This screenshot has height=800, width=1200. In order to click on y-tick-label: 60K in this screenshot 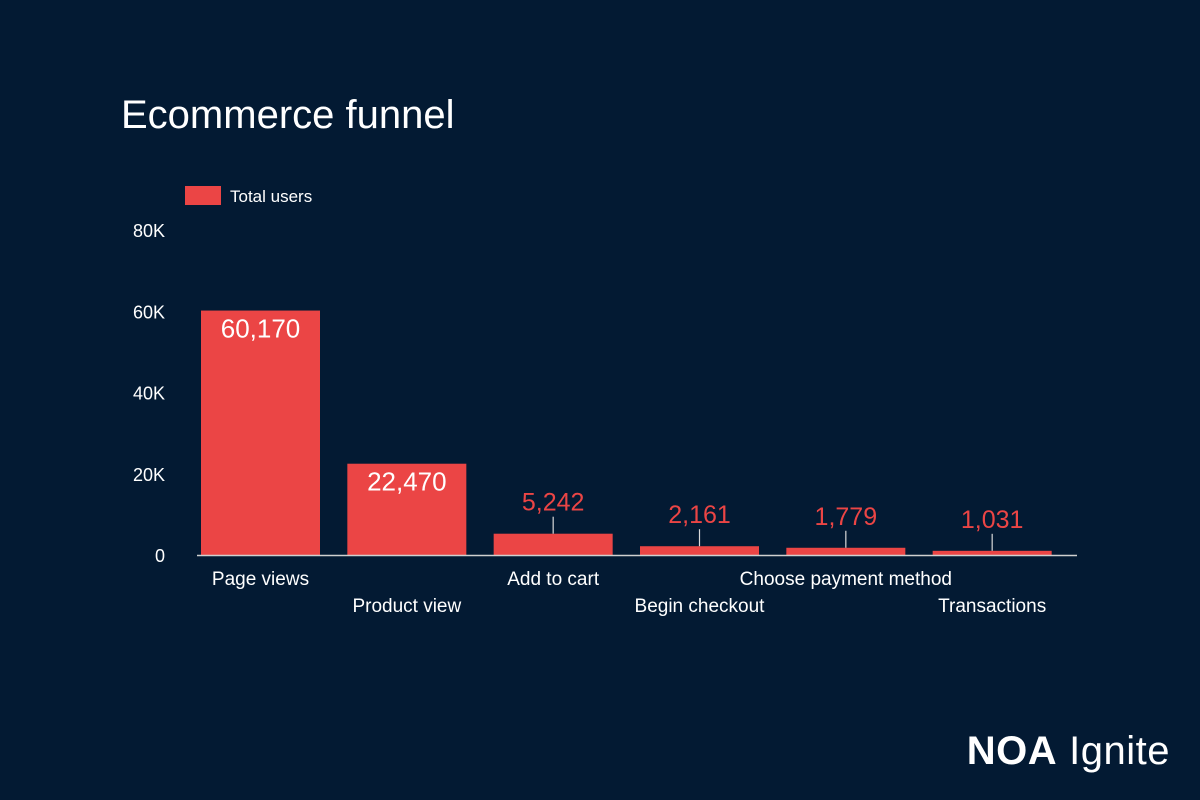, I will do `click(149, 312)`.